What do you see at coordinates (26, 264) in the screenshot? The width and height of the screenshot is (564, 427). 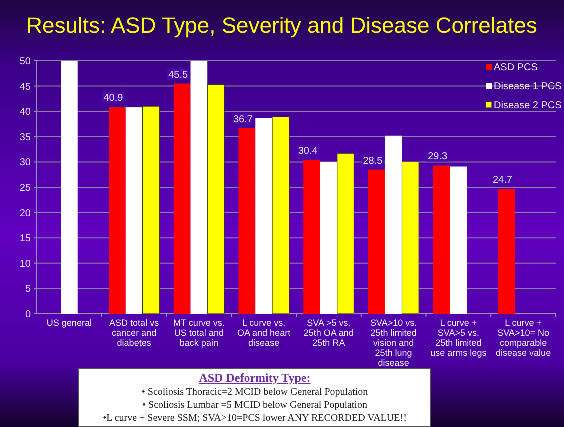 I see `y-tick-label: 10` at bounding box center [26, 264].